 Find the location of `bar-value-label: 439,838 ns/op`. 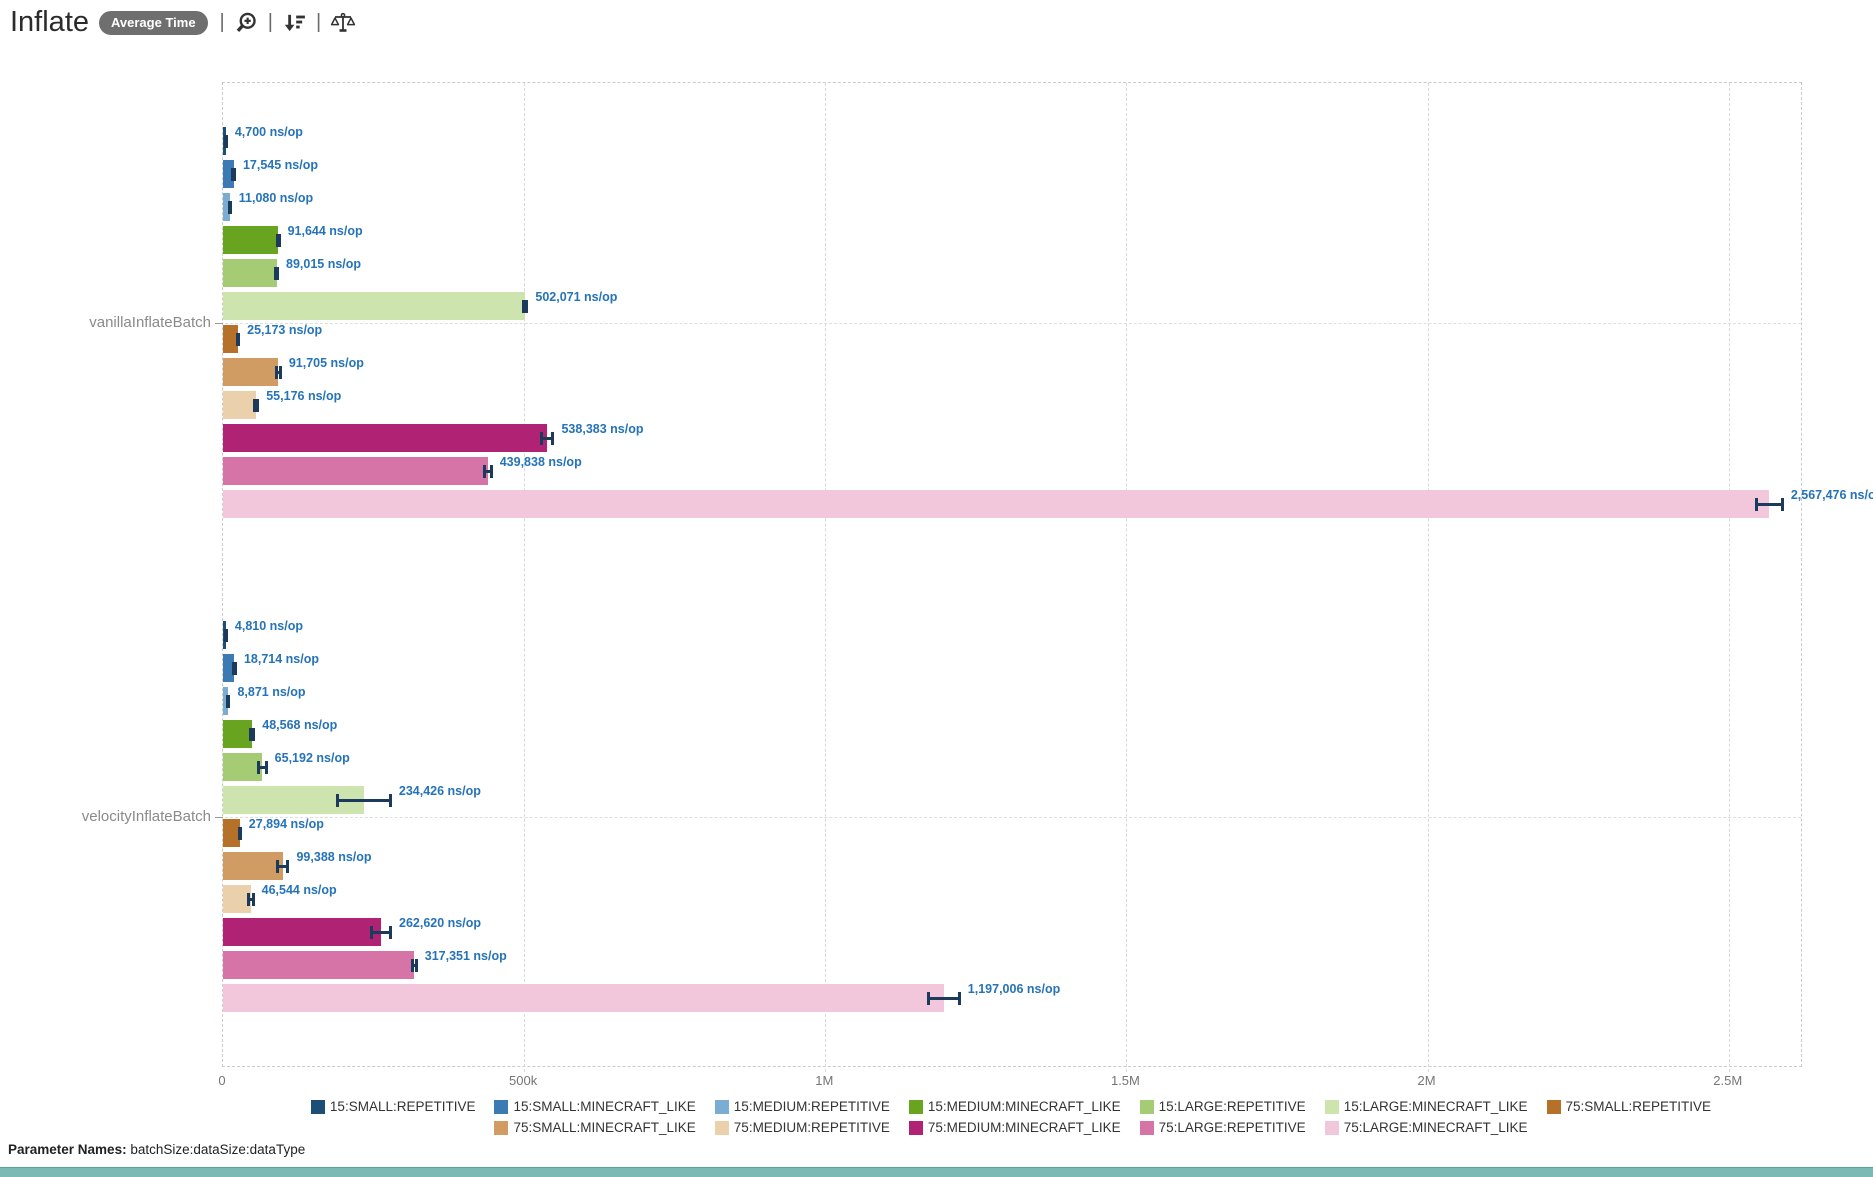

bar-value-label: 439,838 ns/op is located at coordinates (540, 462).